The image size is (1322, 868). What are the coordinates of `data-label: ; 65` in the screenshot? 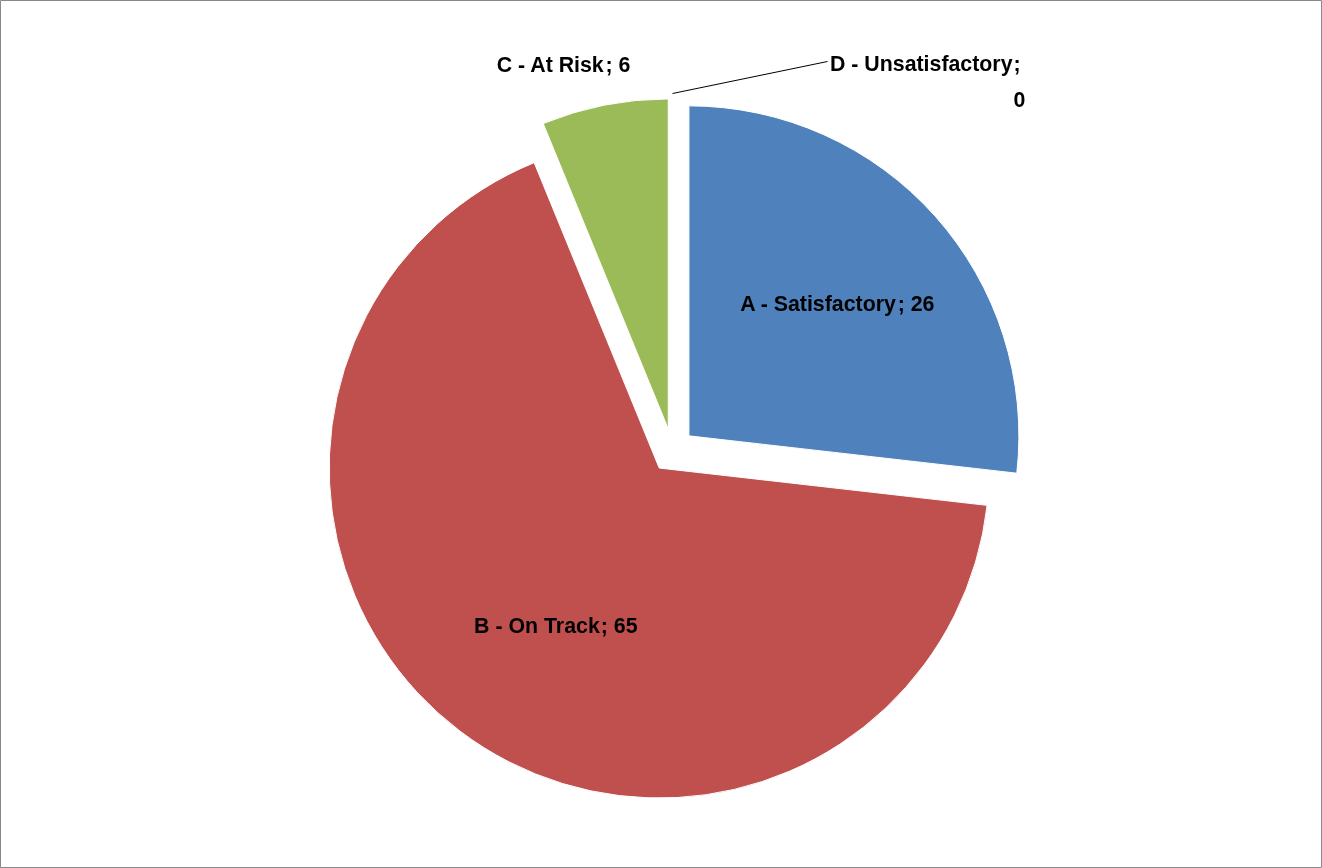 It's located at (619, 625).